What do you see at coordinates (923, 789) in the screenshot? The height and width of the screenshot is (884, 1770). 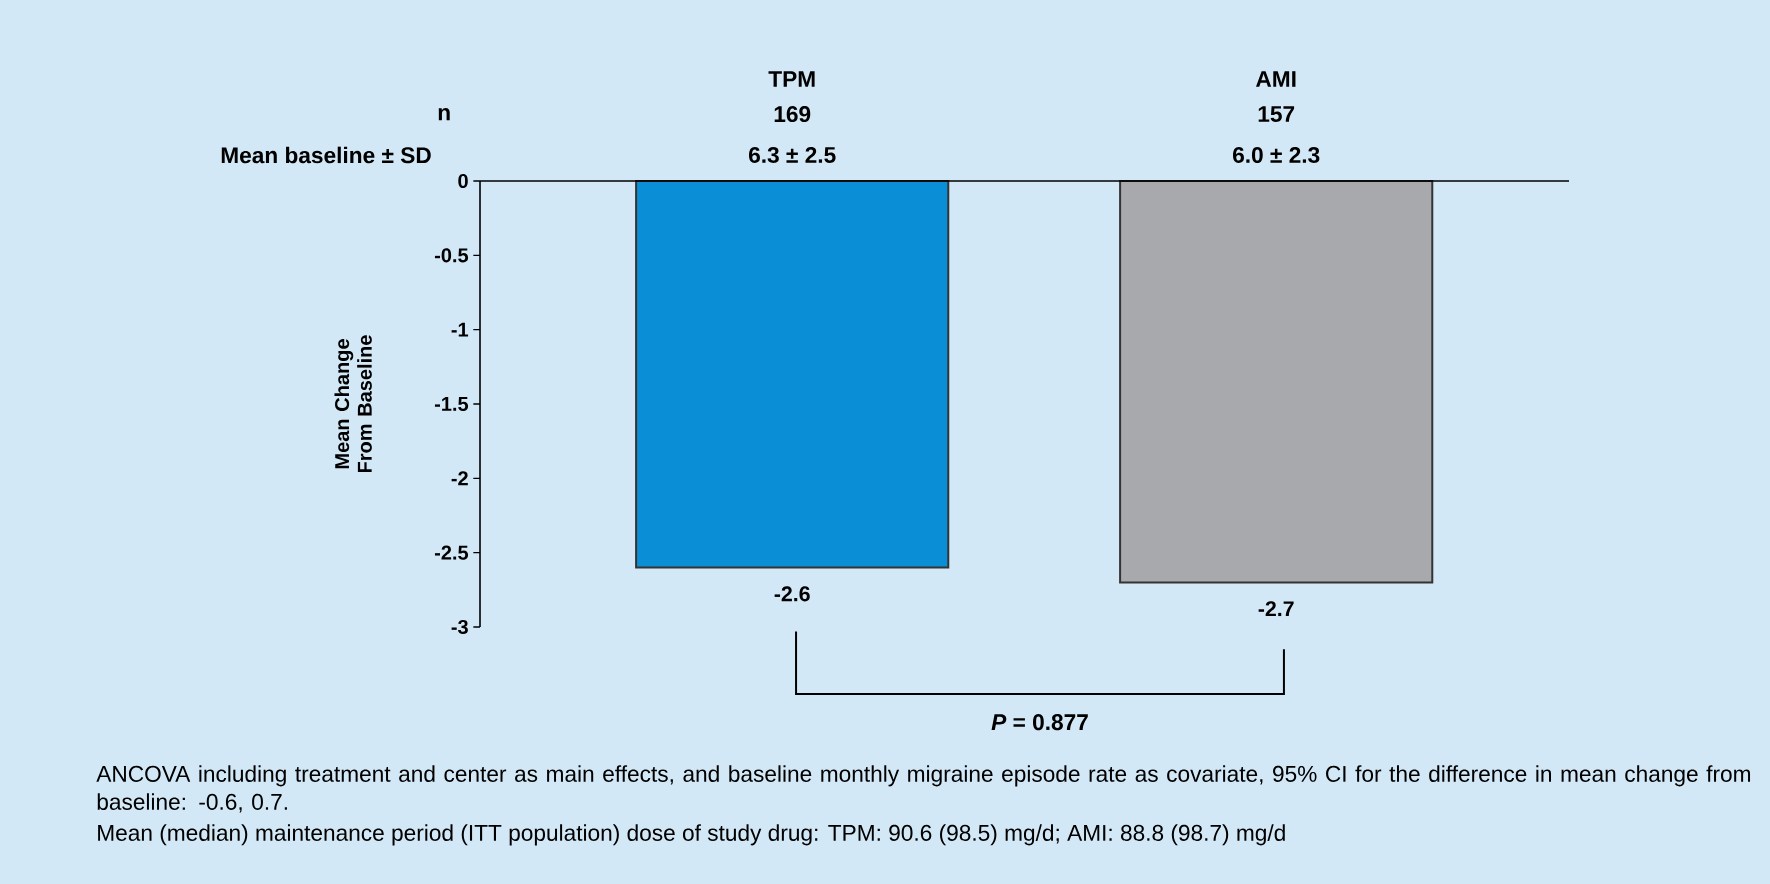 I see `text: ANCOVA including treatment and center as main effects, and baseline monthly migraine episode rate as covariate, 95% CI for the difference in mean change from baseline: -0.6, 0.7.` at bounding box center [923, 789].